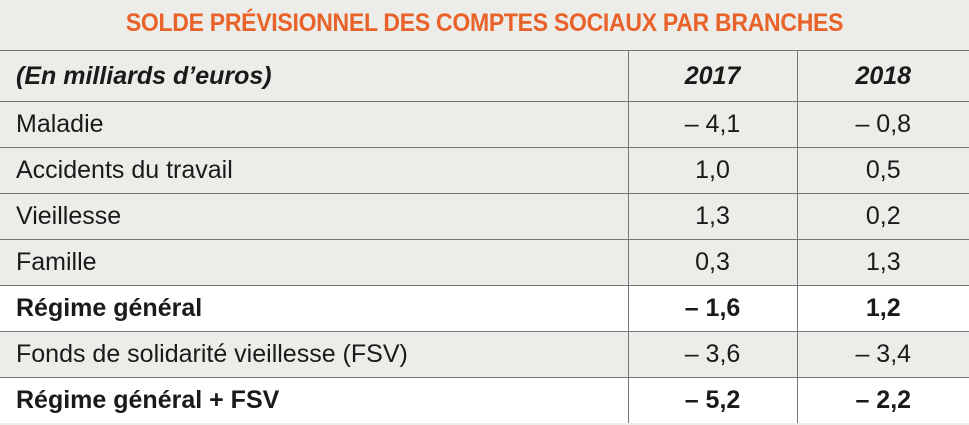 Image resolution: width=969 pixels, height=425 pixels. I want to click on cell-value: – 3,4, so click(882, 354).